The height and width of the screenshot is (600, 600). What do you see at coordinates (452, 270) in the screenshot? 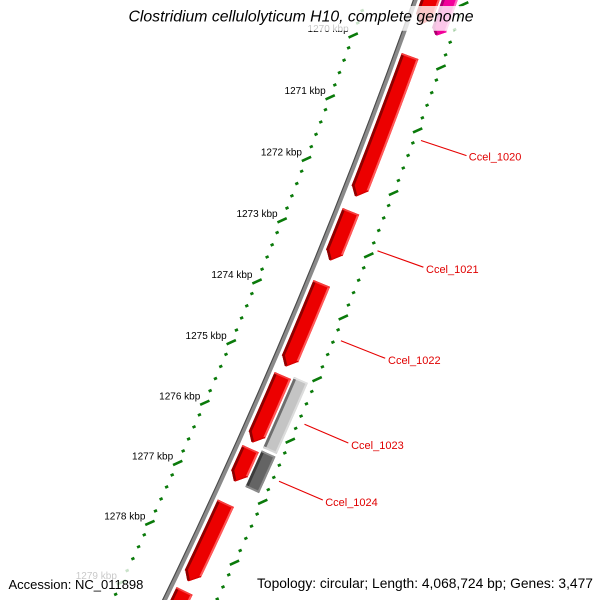
I see `svg-text: Ccel_1021` at bounding box center [452, 270].